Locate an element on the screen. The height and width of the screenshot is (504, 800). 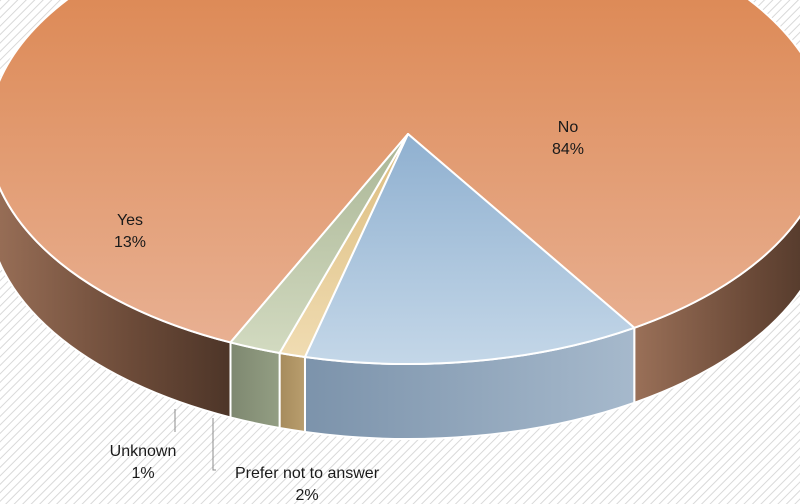
pie-side-prefer-not-to-answer is located at coordinates (255, 385).